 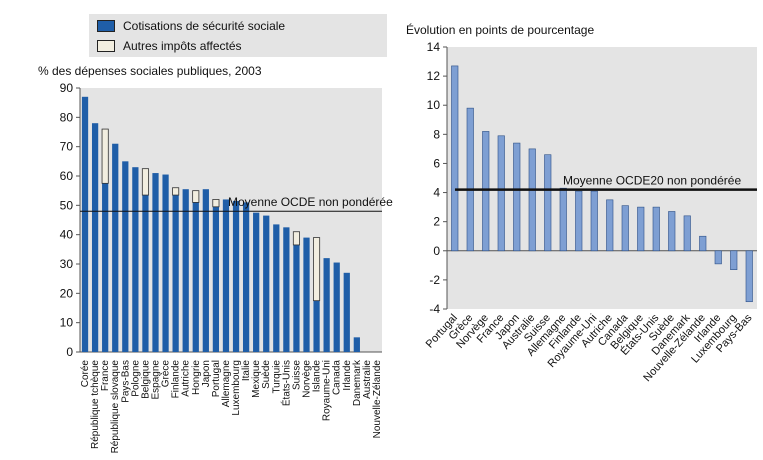 I want to click on bar-cotisations-portugal, so click(x=216, y=279).